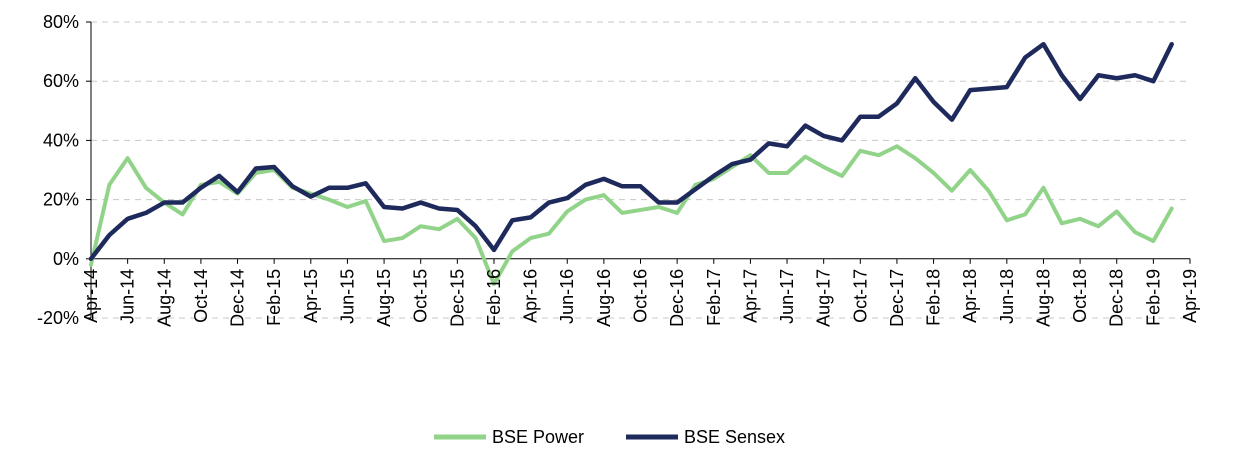 This screenshot has height=459, width=1241. I want to click on x-tick-label: Dec-17, so click(897, 298).